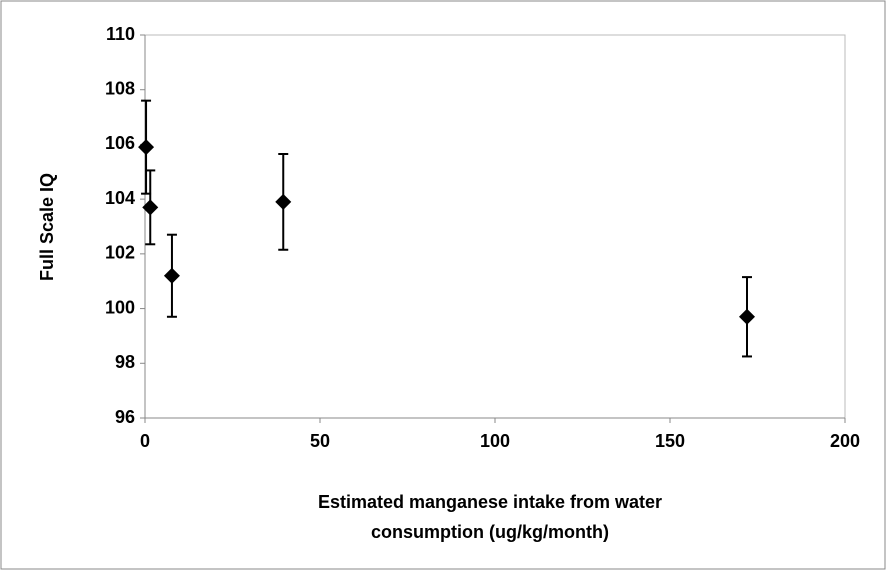 Image resolution: width=887 pixels, height=571 pixels. Describe the element at coordinates (145, 441) in the screenshot. I see `x-tick-label: 0` at that location.